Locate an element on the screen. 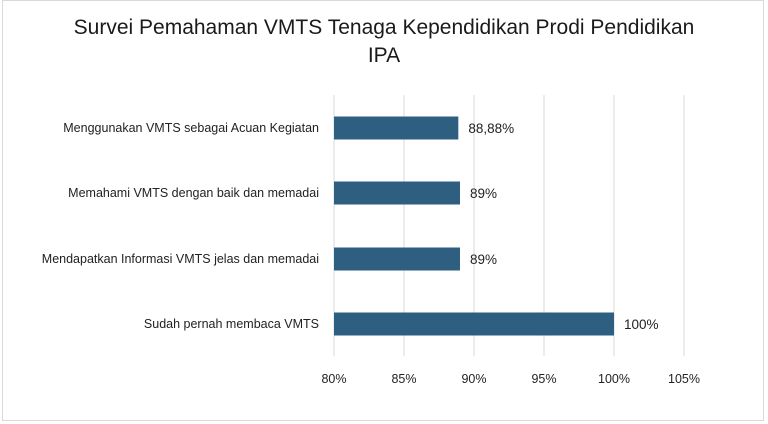 The image size is (768, 424). data-label-2: 89% is located at coordinates (483, 259).